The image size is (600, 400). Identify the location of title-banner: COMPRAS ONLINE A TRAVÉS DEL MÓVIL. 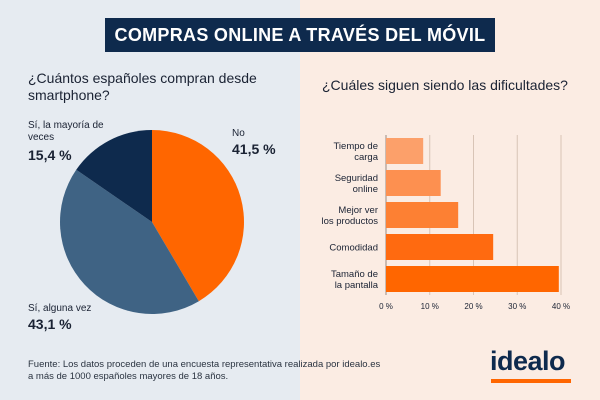
(300, 35).